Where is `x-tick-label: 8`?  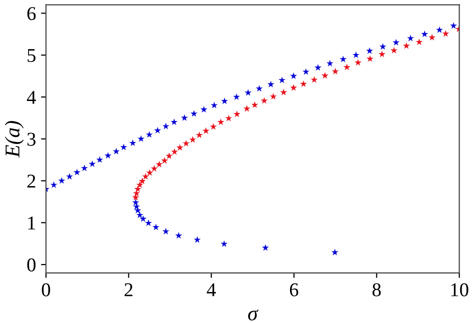
x-tick-label: 8 is located at coordinates (376, 289).